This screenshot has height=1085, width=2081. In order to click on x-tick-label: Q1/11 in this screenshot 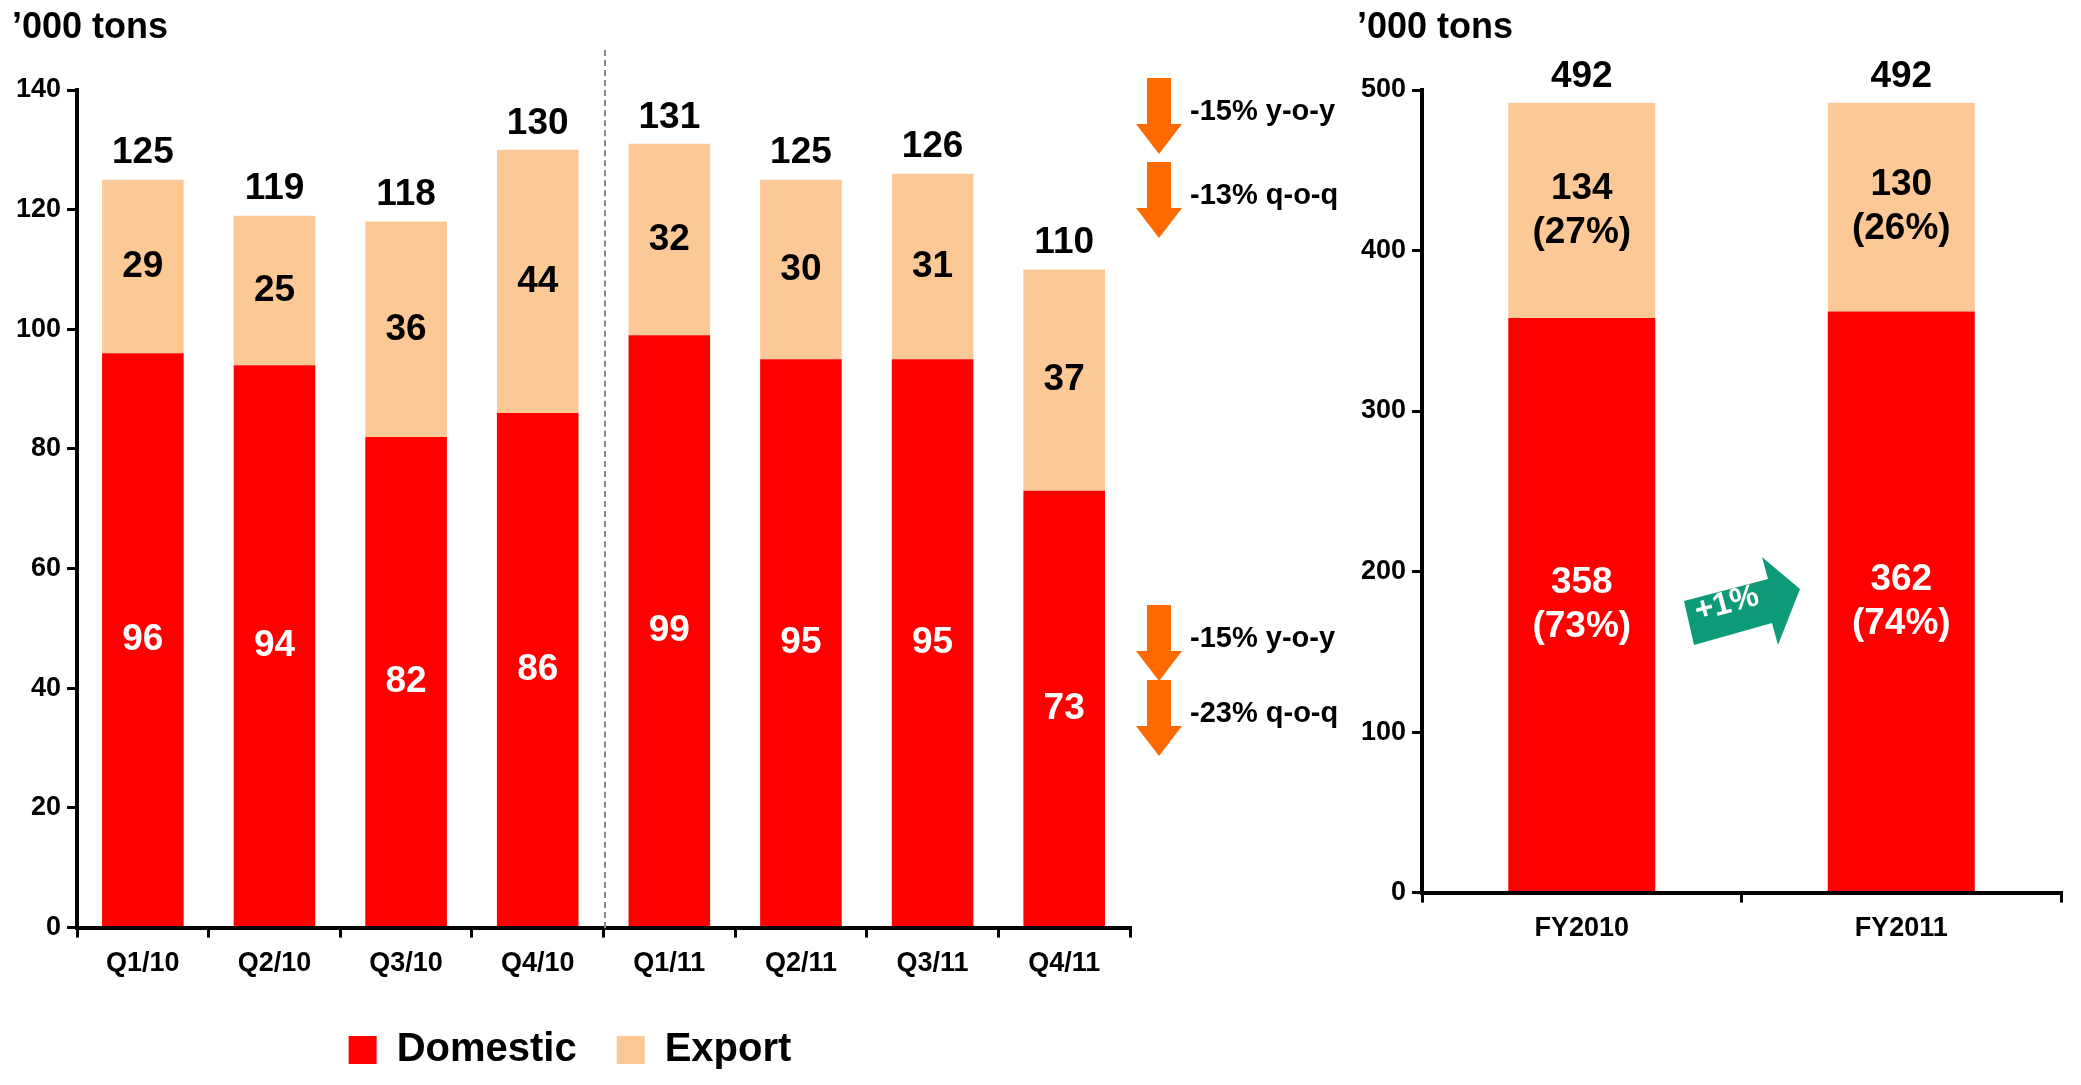, I will do `click(669, 962)`.